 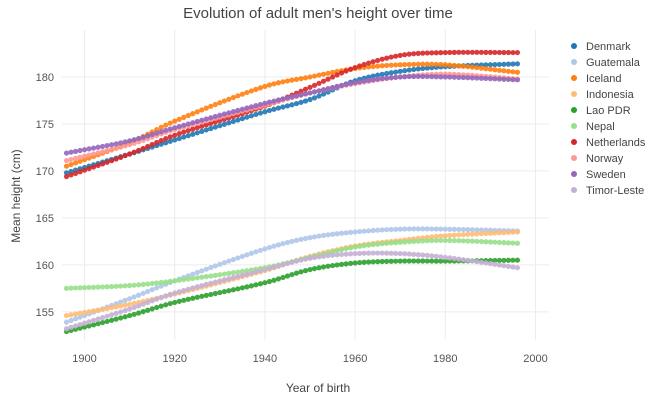 I want to click on legend-item: Norway, so click(x=597, y=159).